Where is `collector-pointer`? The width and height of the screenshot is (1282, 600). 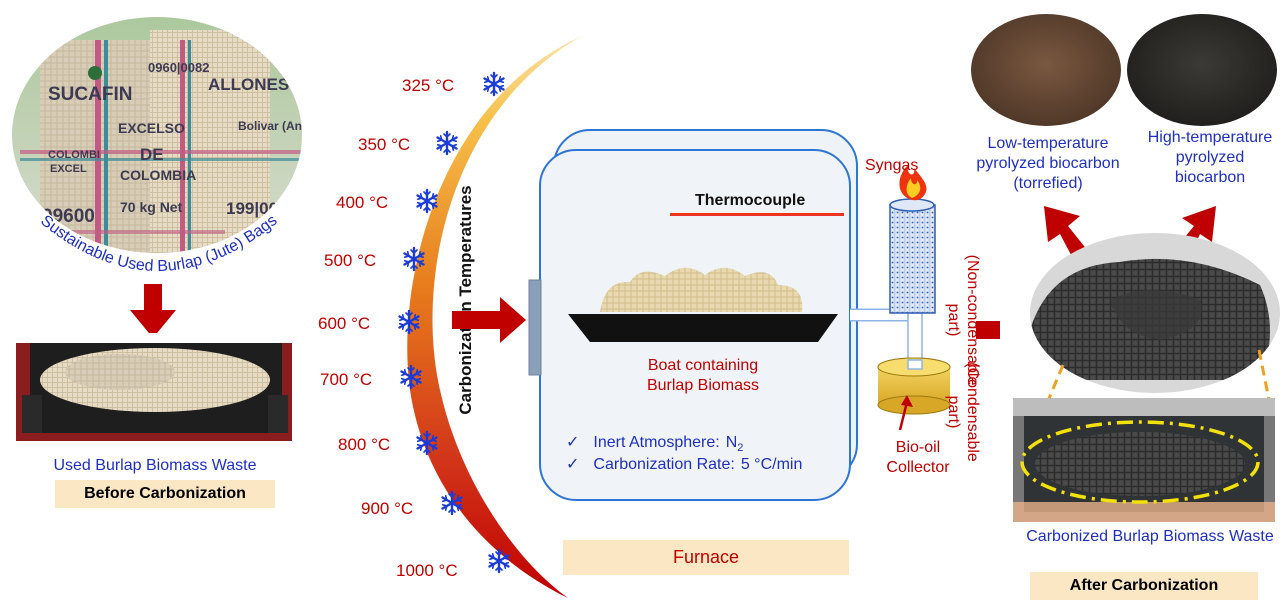 collector-pointer is located at coordinates (903, 416).